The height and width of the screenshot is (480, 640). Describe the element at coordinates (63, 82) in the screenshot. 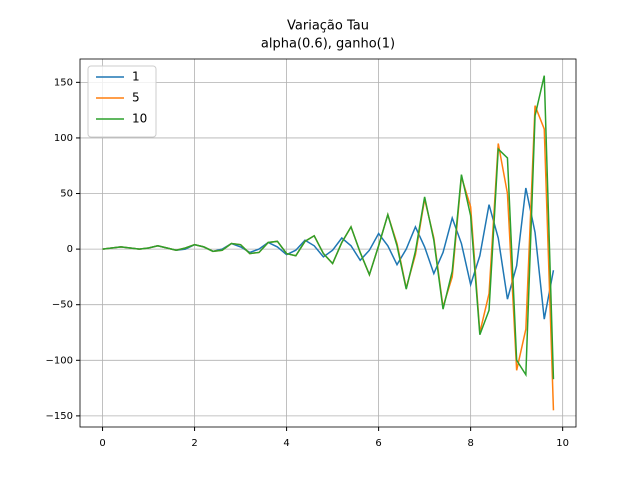

I see `y-tick-label: 150` at that location.